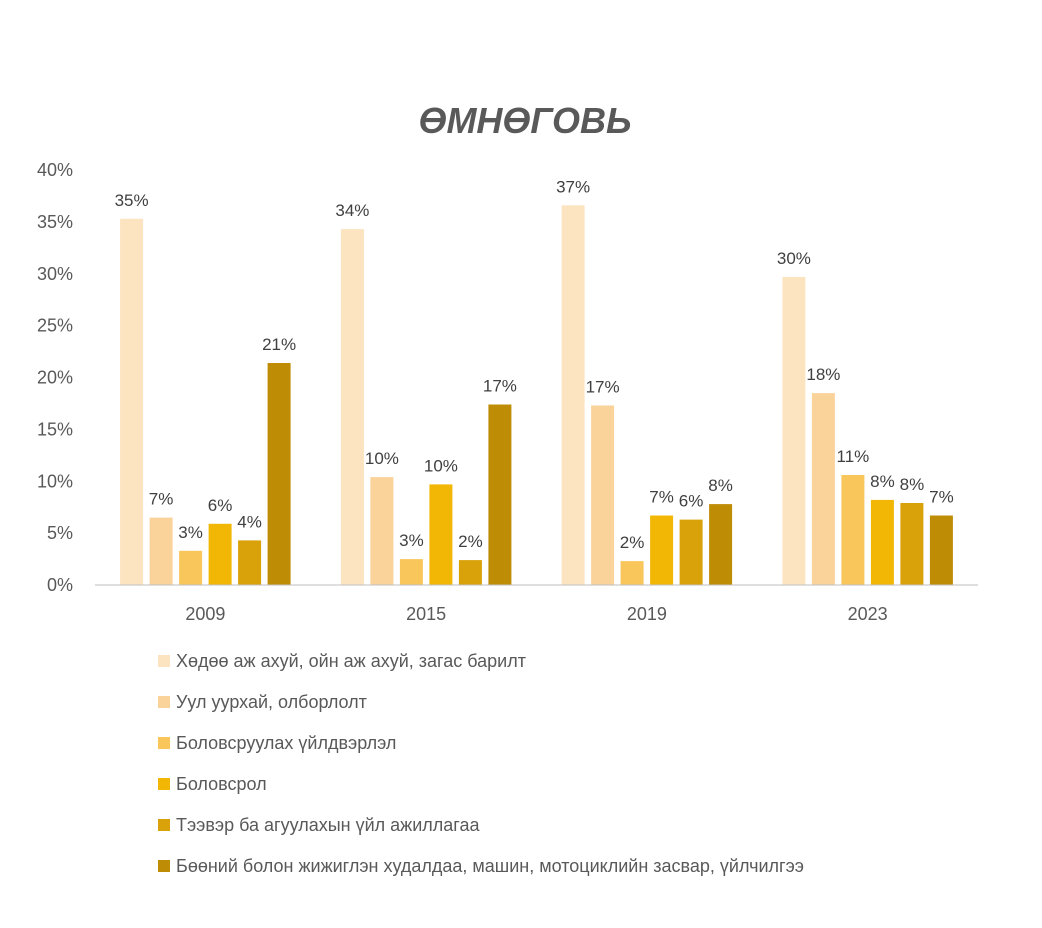 The width and height of the screenshot is (1042, 928). Describe the element at coordinates (868, 614) in the screenshot. I see `x-tick-label: 2023` at that location.